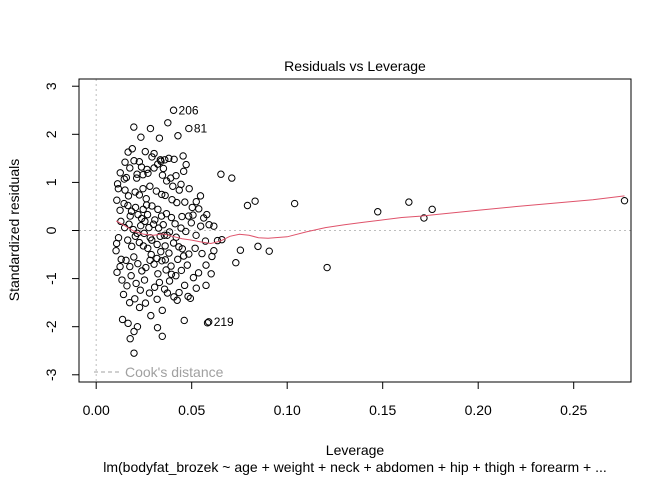  Describe the element at coordinates (189, 110) in the screenshot. I see `point-label: 206` at that location.